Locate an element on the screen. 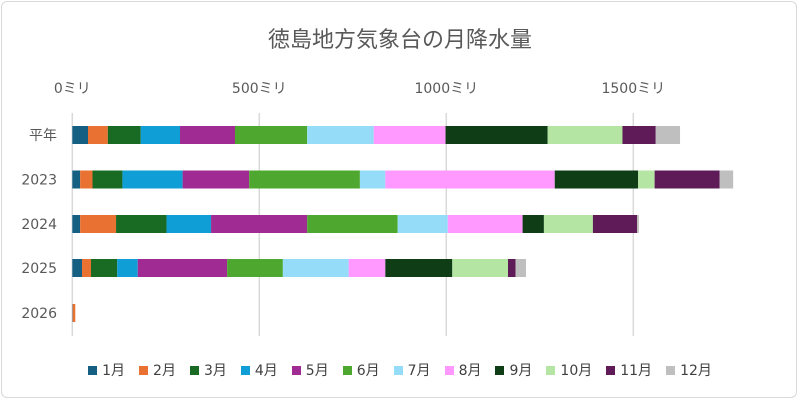 The height and width of the screenshot is (401, 800). legend-label: 4月 is located at coordinates (266, 371).